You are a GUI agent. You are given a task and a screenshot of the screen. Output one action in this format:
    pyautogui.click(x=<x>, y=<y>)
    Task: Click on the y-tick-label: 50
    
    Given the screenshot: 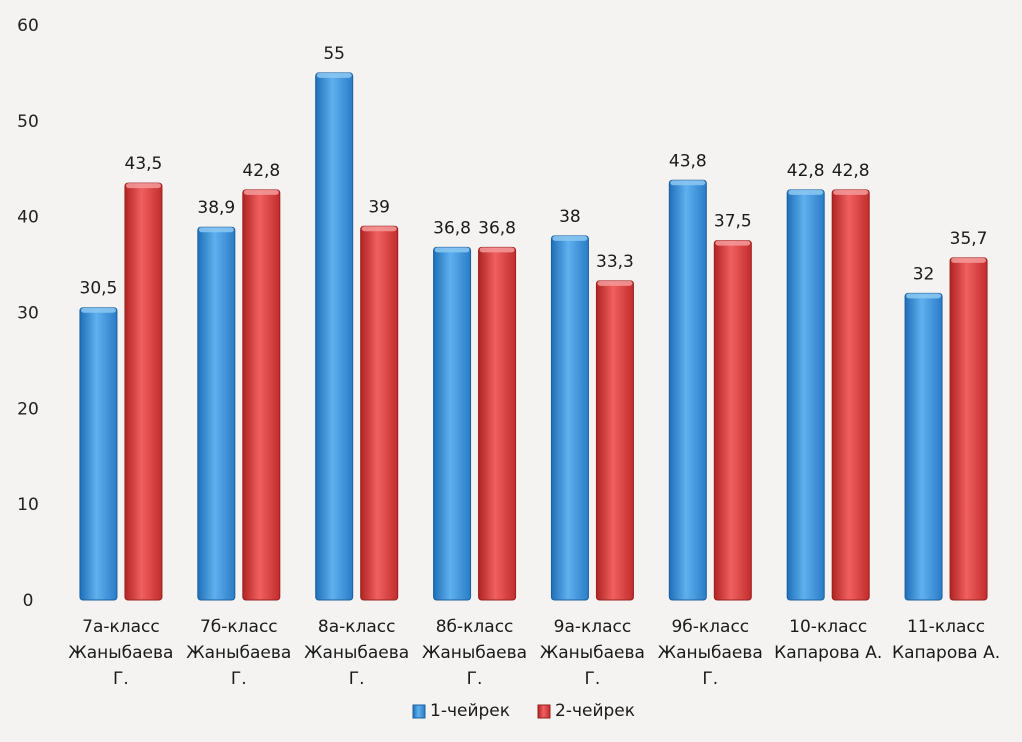 What is the action you would take?
    pyautogui.click(x=28, y=122)
    